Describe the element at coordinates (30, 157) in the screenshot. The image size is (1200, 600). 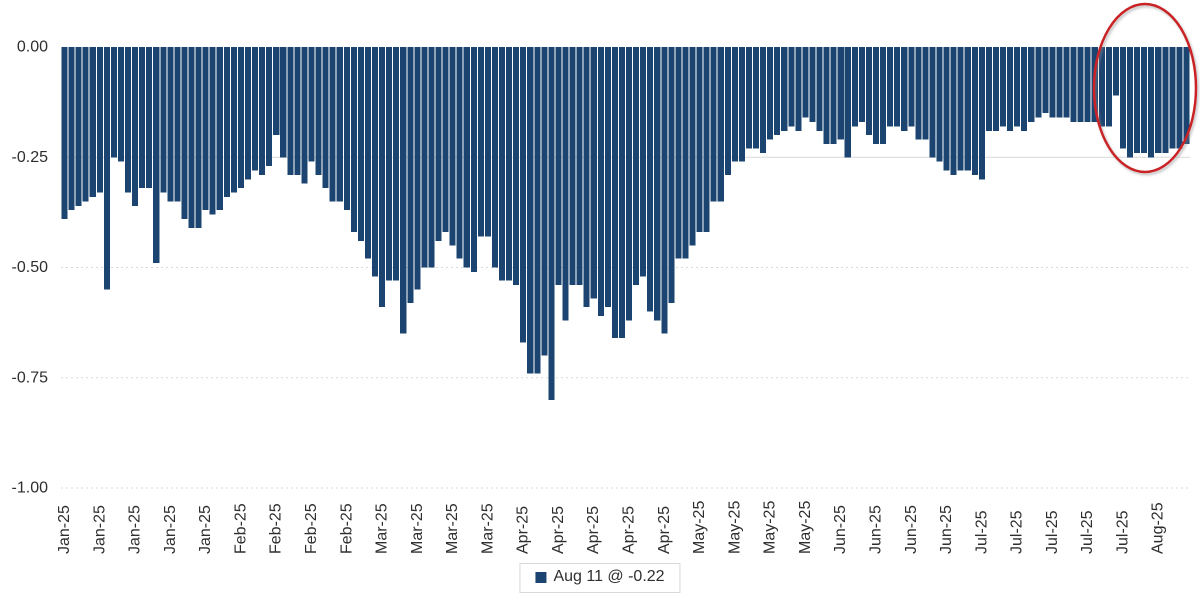
I see `y-axis-tick-label: -0.25` at that location.